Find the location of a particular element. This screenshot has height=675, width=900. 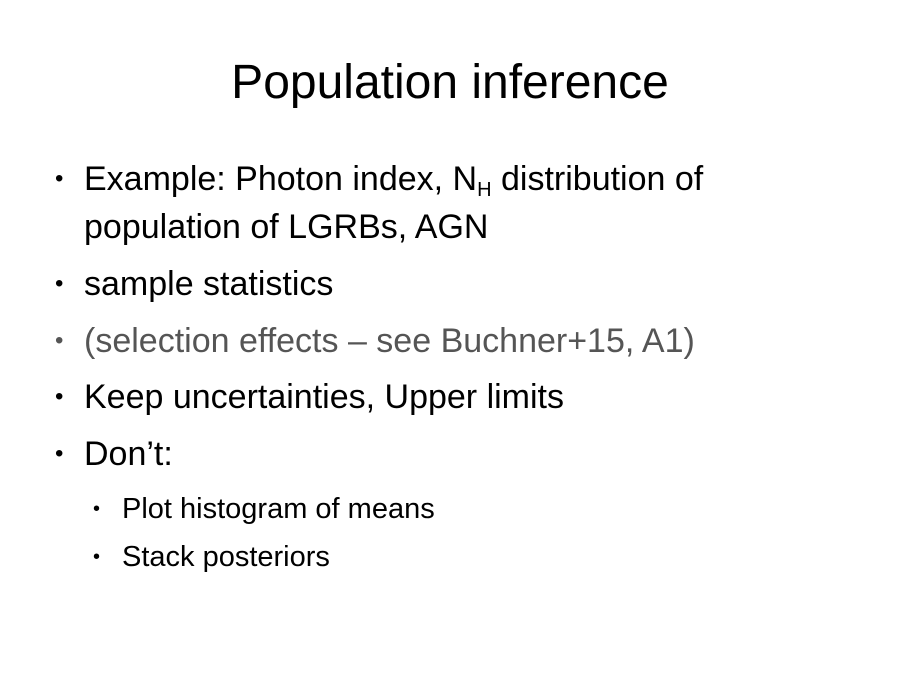

bullet-text-part: Example: Photon index, N is located at coordinates (281, 179).